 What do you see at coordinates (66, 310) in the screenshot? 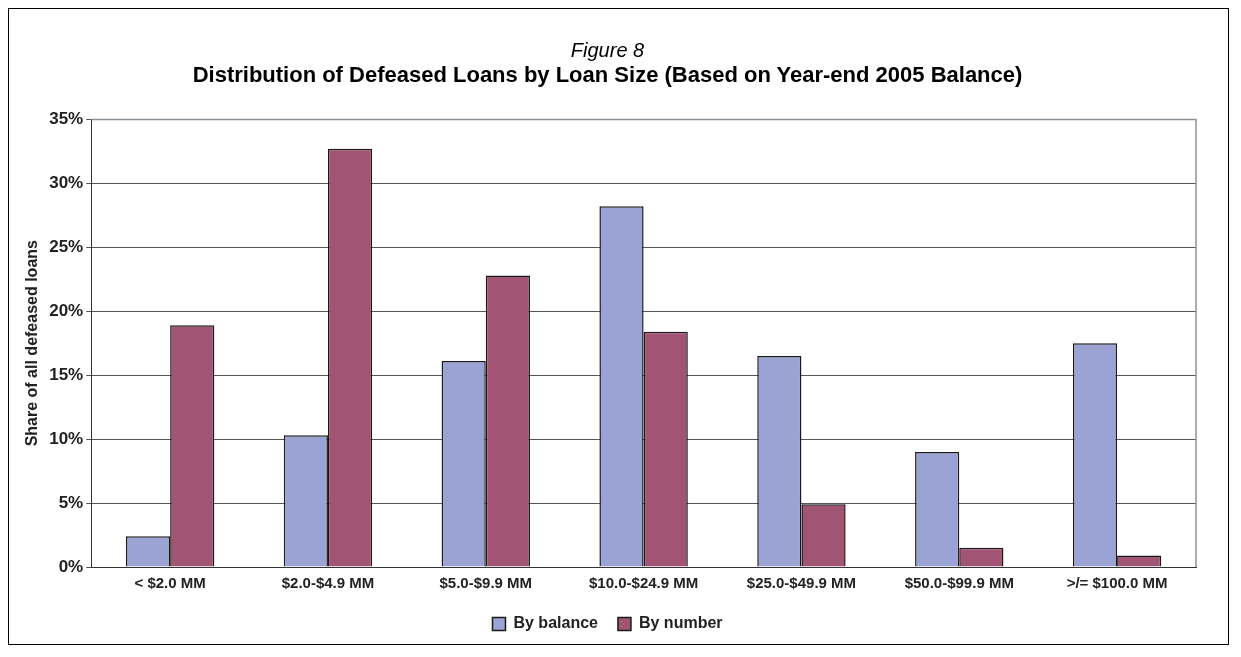
I see `y-tick-label: 20%` at bounding box center [66, 310].